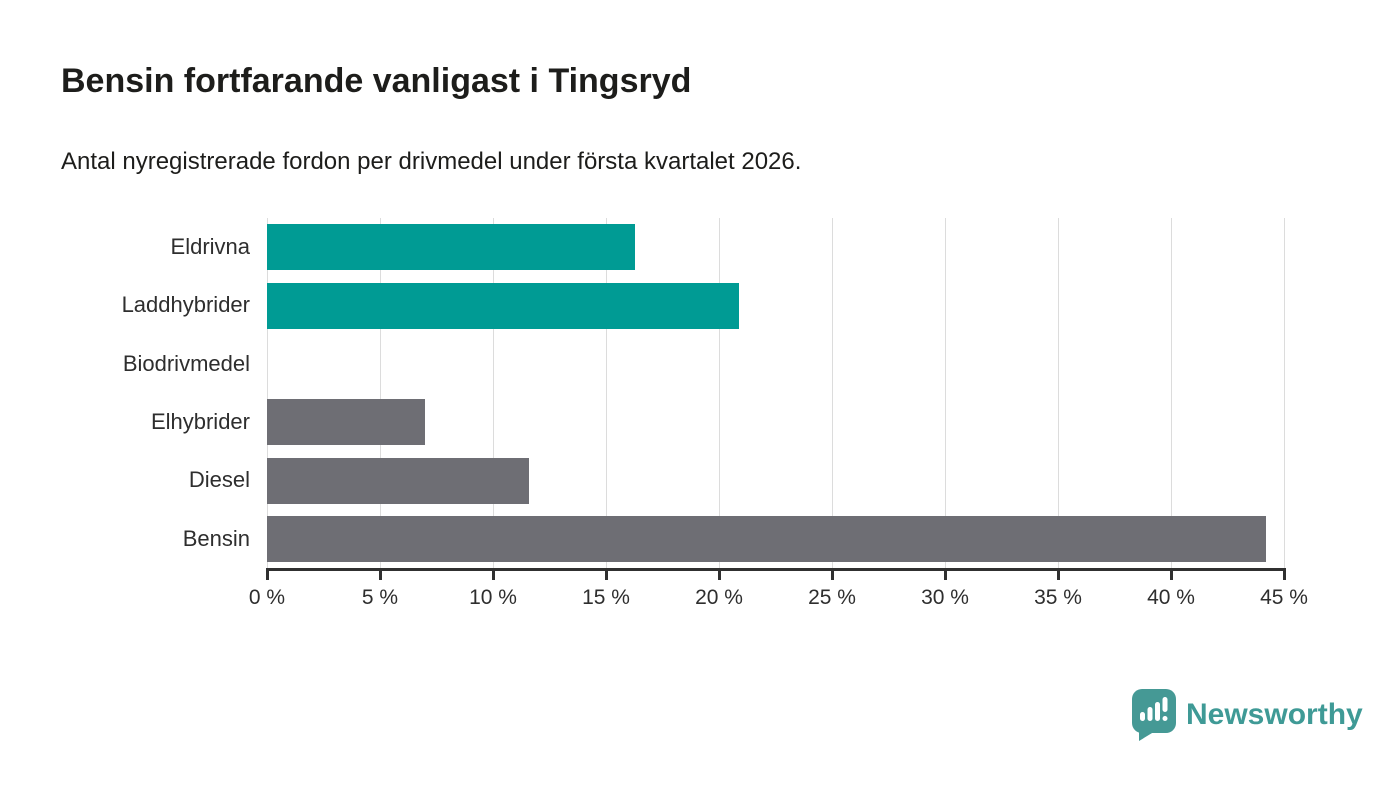 The image size is (1400, 793). What do you see at coordinates (186, 363) in the screenshot?
I see `category-label-biodrivmedel: Biodrivmedel` at bounding box center [186, 363].